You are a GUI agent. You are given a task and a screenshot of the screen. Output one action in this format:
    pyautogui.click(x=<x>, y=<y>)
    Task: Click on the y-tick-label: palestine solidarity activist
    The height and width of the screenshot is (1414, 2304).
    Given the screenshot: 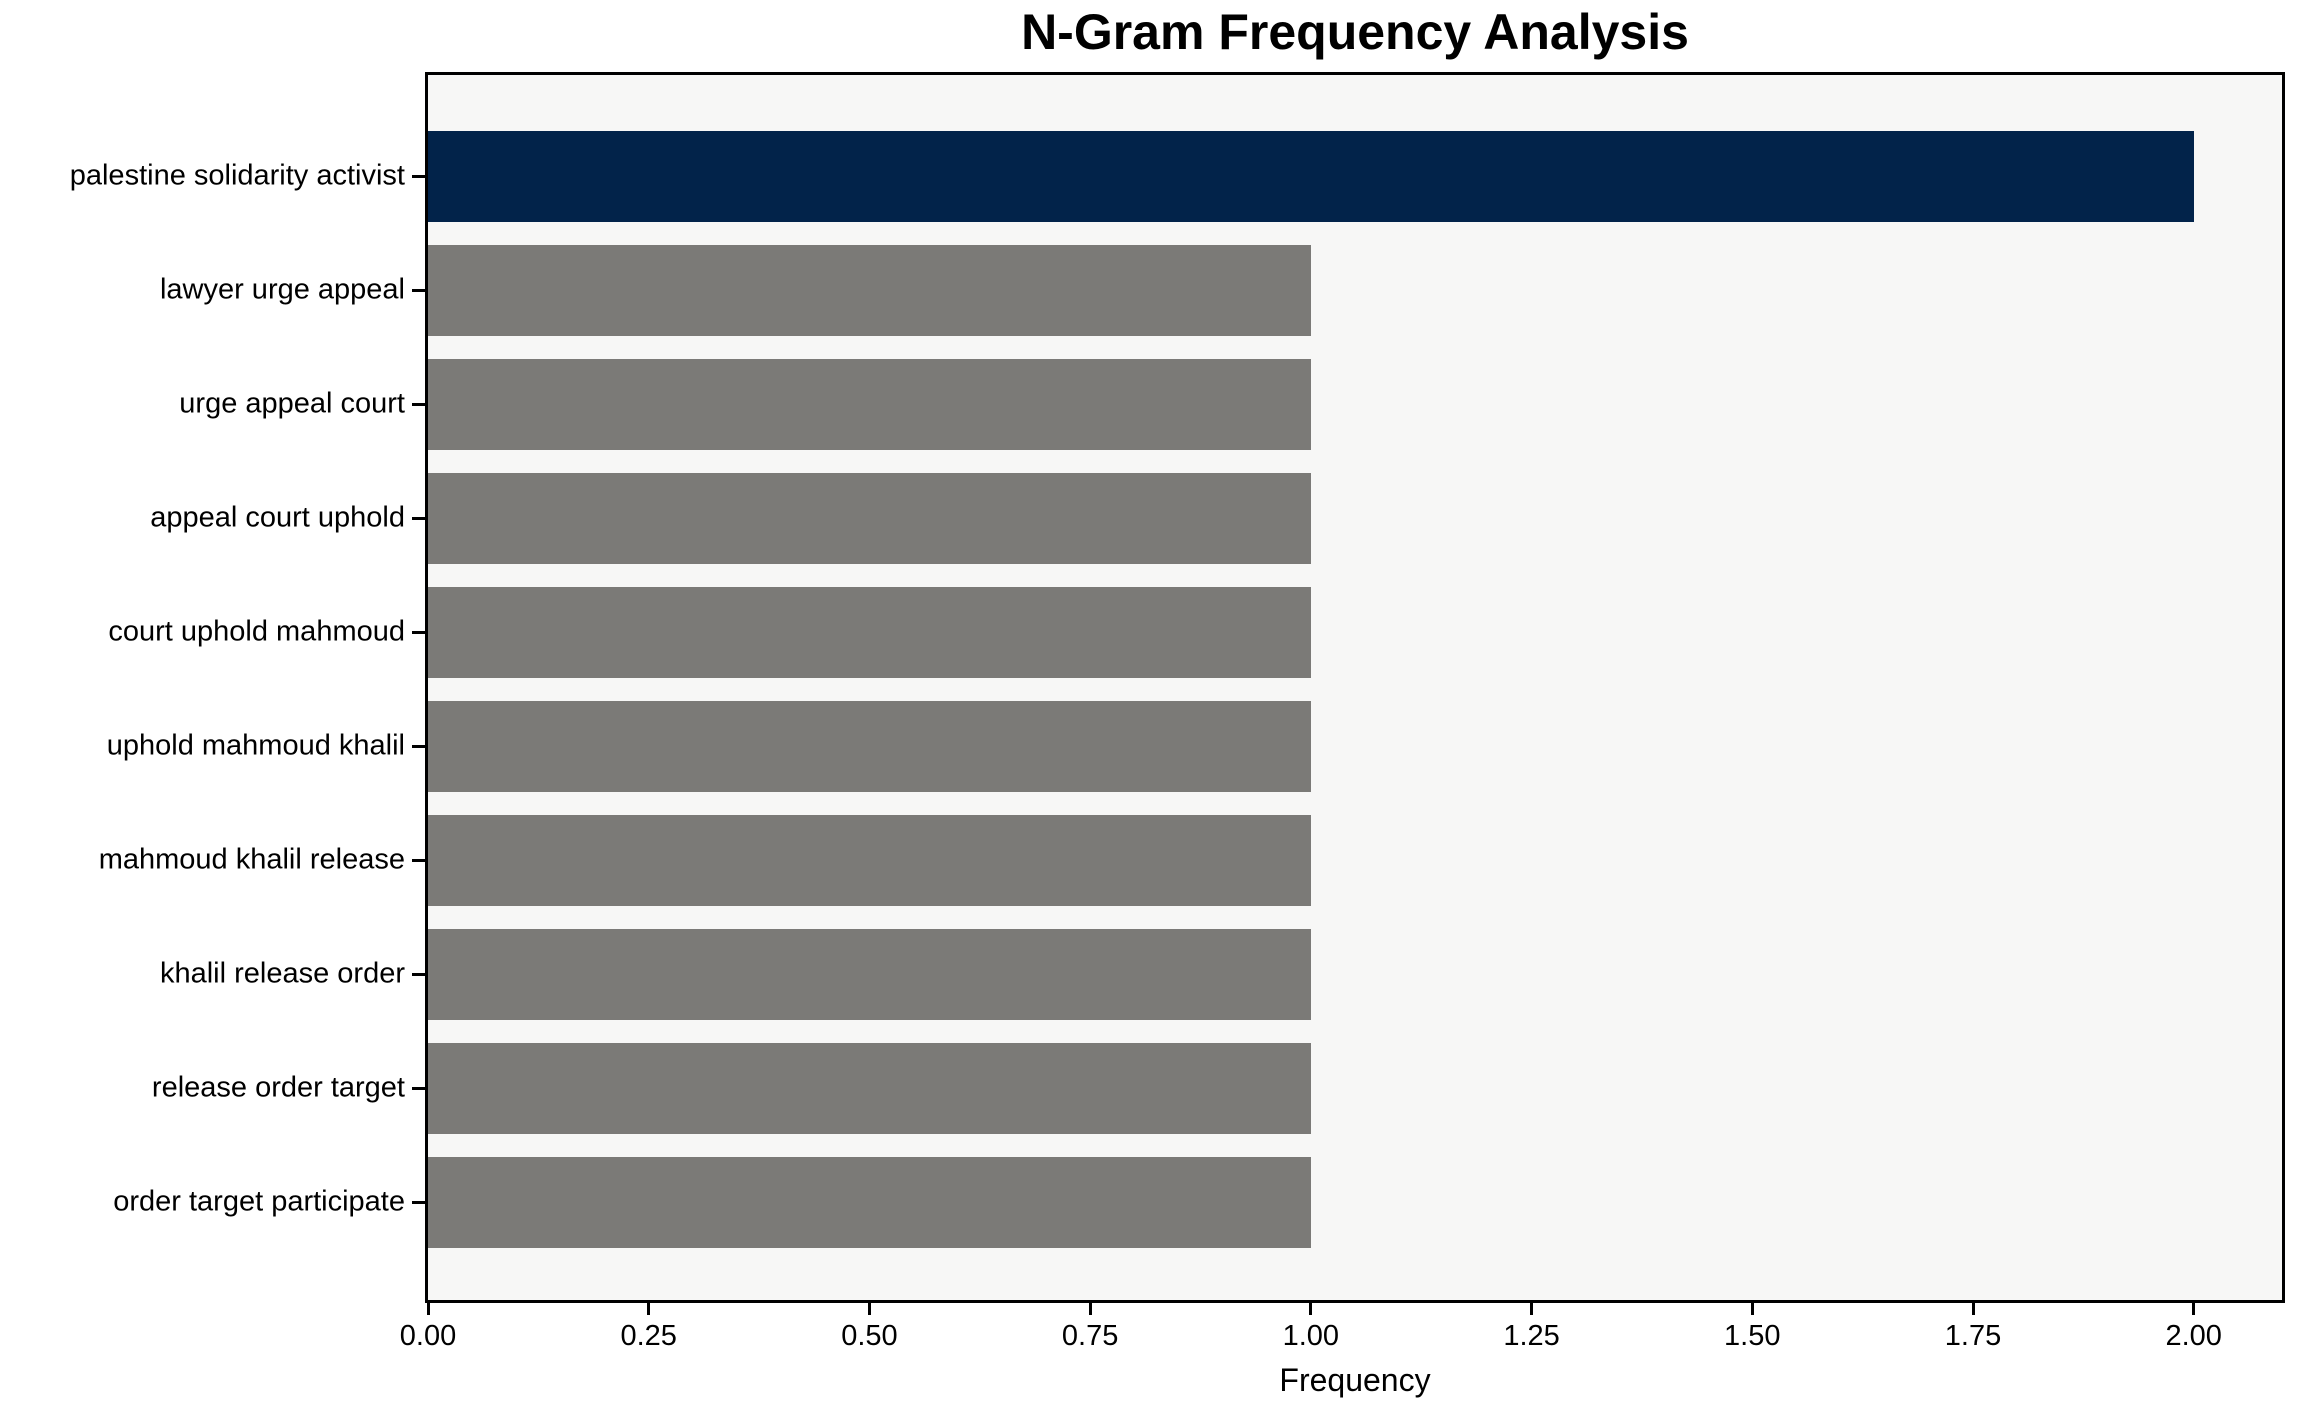 What is the action you would take?
    pyautogui.click(x=237, y=175)
    